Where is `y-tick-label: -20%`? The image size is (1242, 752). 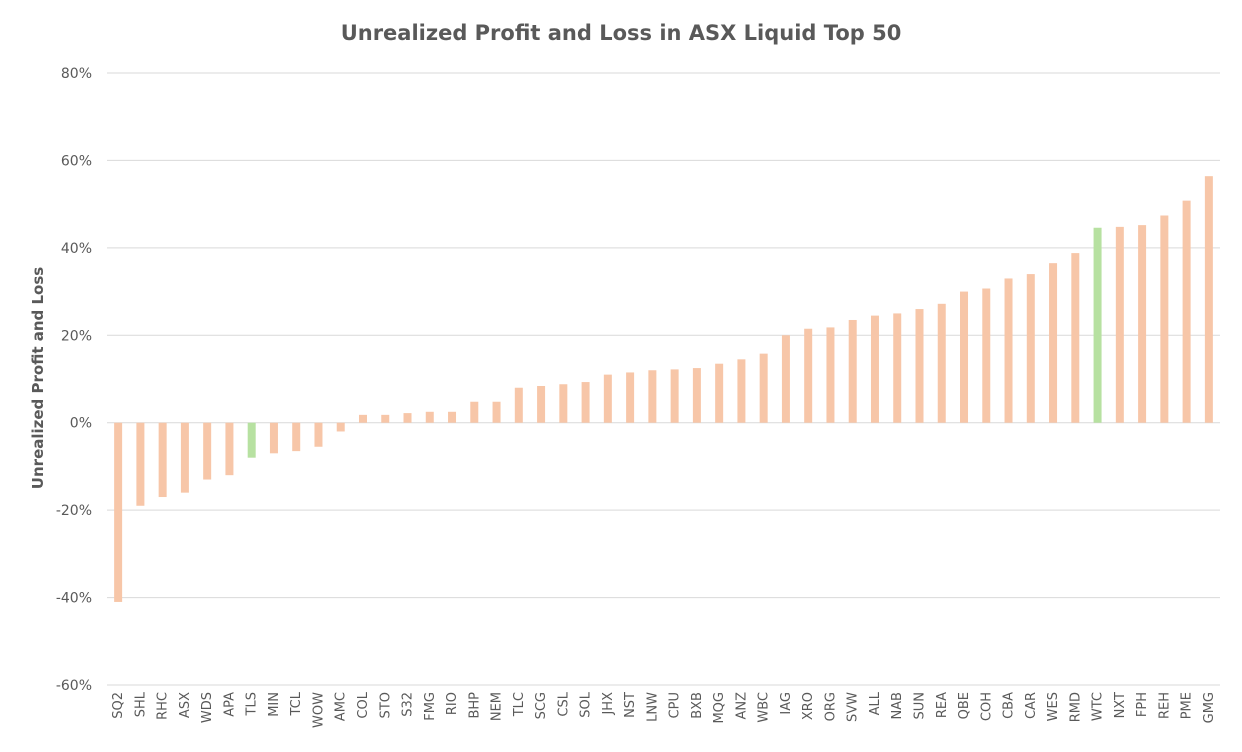 y-tick-label: -20% is located at coordinates (74, 511).